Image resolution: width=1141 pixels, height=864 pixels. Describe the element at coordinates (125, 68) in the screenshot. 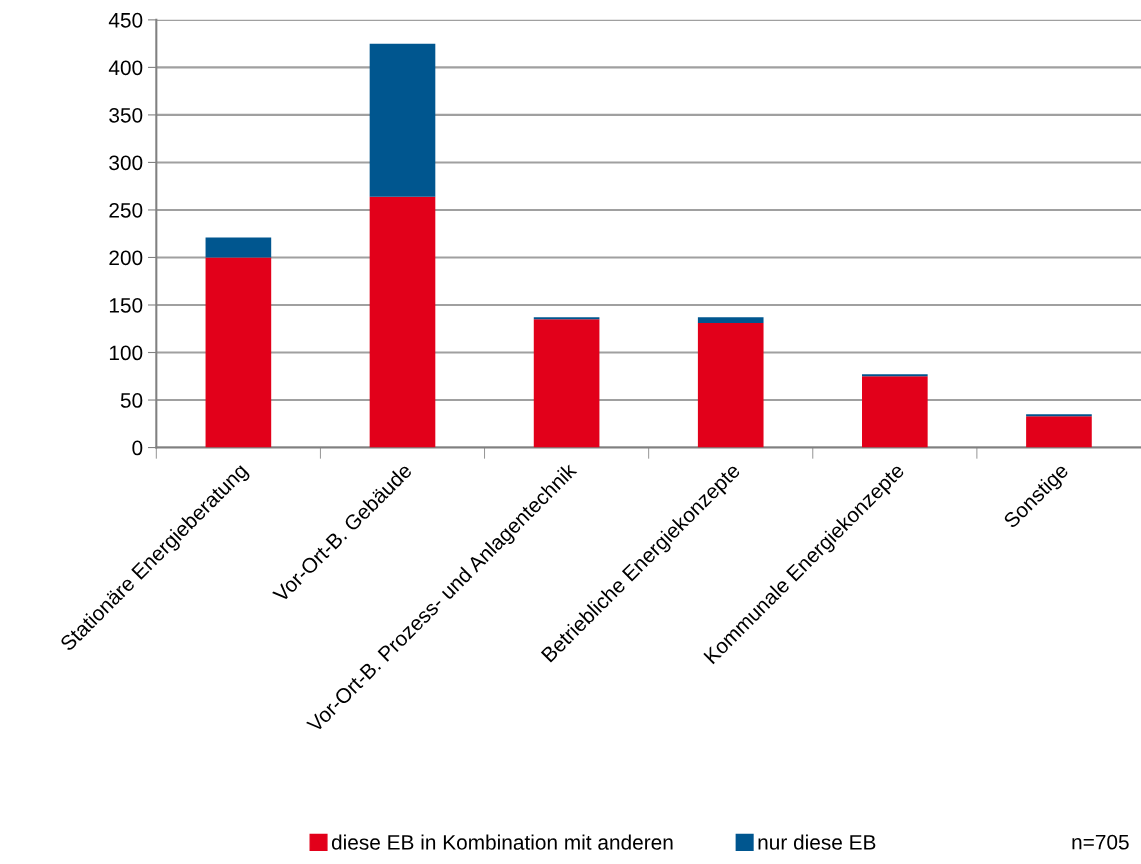

I see `y-tick-label: 400` at that location.